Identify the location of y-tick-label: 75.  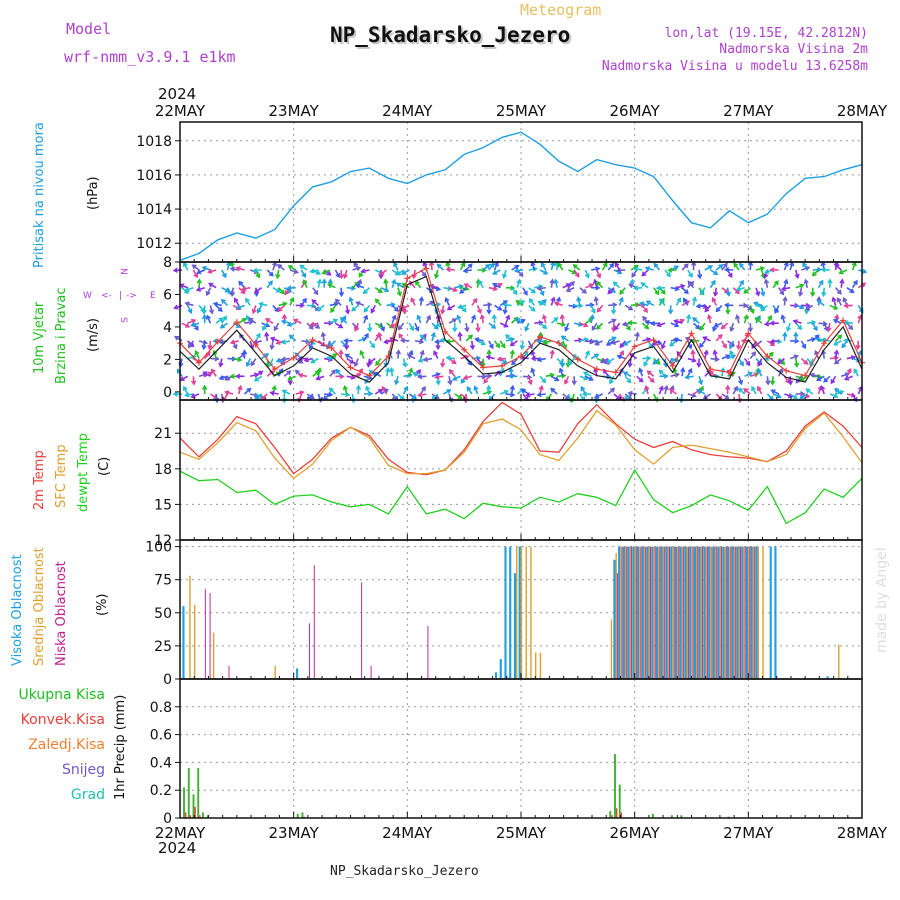
(163, 581).